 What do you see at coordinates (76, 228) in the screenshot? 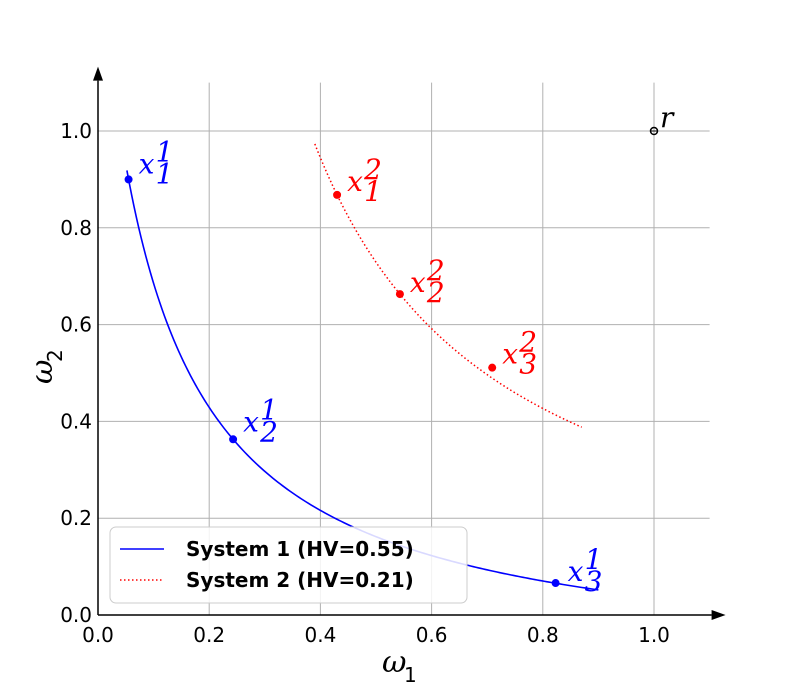
I see `y-tick-label: 0.8` at bounding box center [76, 228].